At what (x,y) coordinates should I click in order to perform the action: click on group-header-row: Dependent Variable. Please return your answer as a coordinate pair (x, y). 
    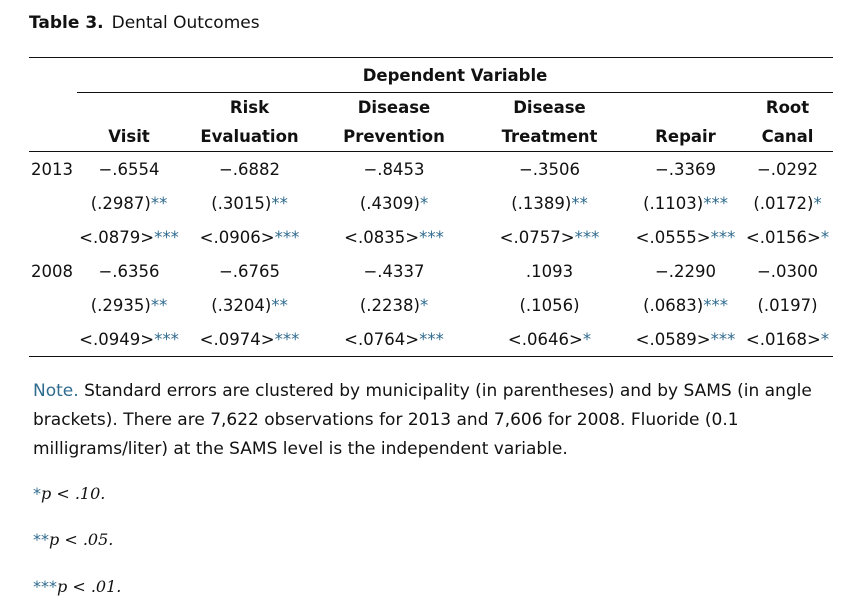
    Looking at the image, I should click on (431, 75).